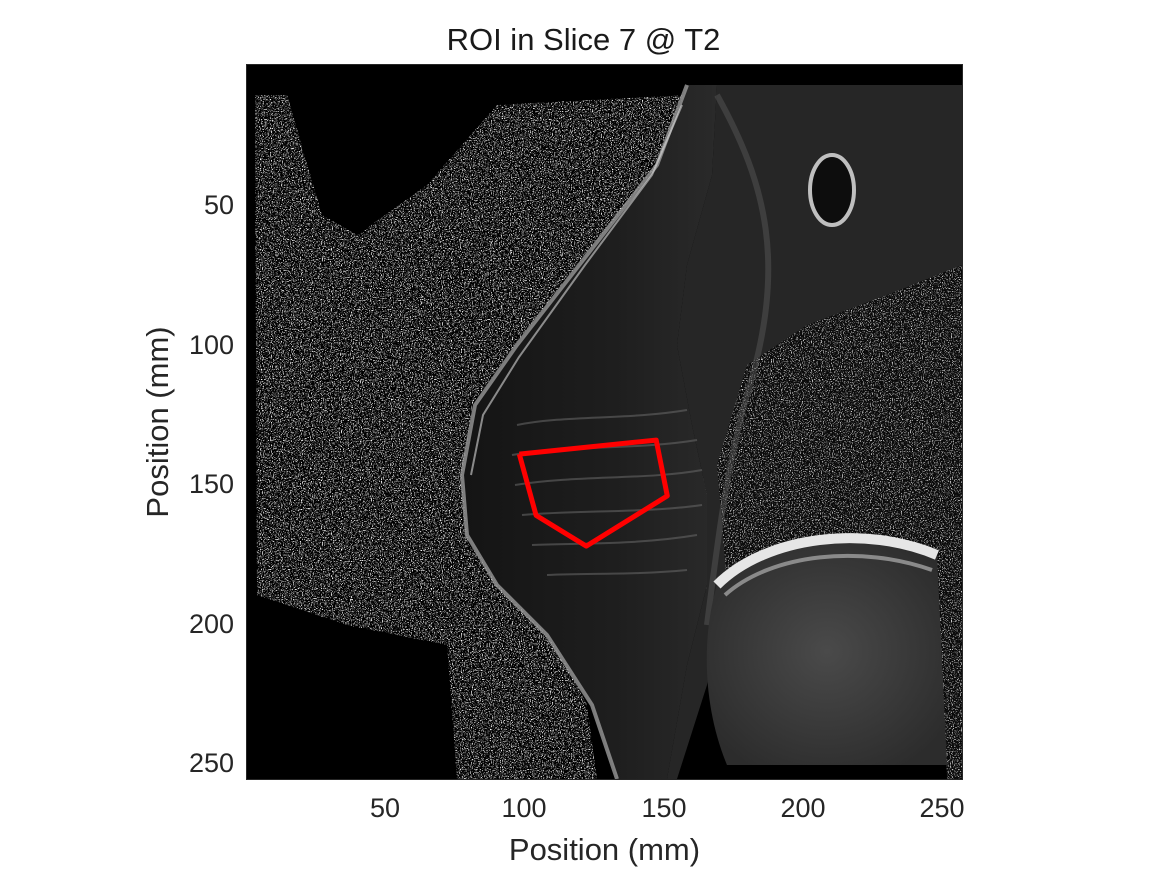 This screenshot has height=875, width=1167. Describe the element at coordinates (942, 808) in the screenshot. I see `xtick-label: 250` at that location.